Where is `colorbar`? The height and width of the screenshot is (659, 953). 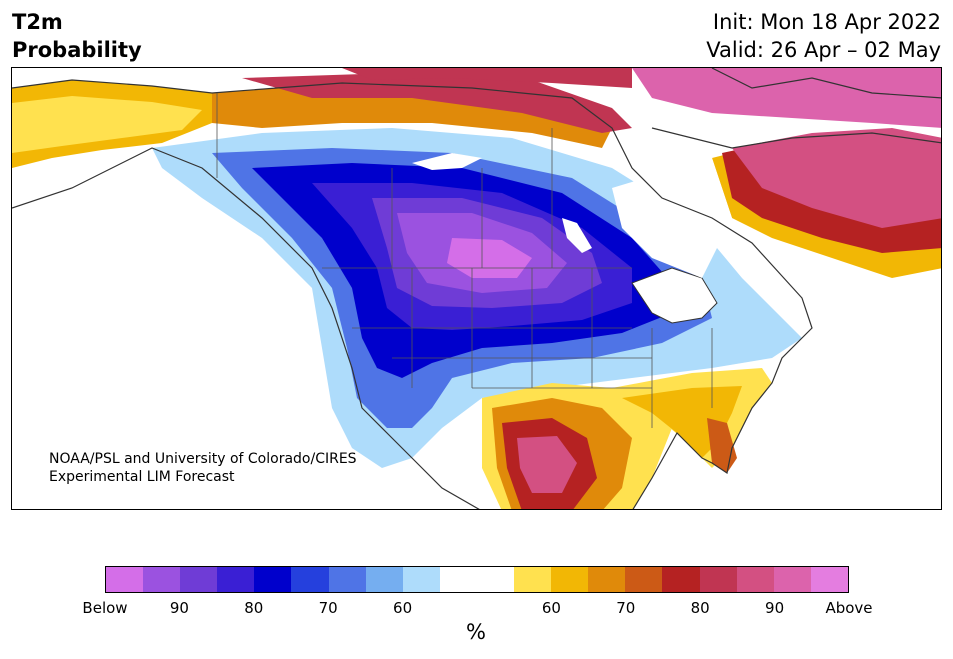 colorbar is located at coordinates (477, 579).